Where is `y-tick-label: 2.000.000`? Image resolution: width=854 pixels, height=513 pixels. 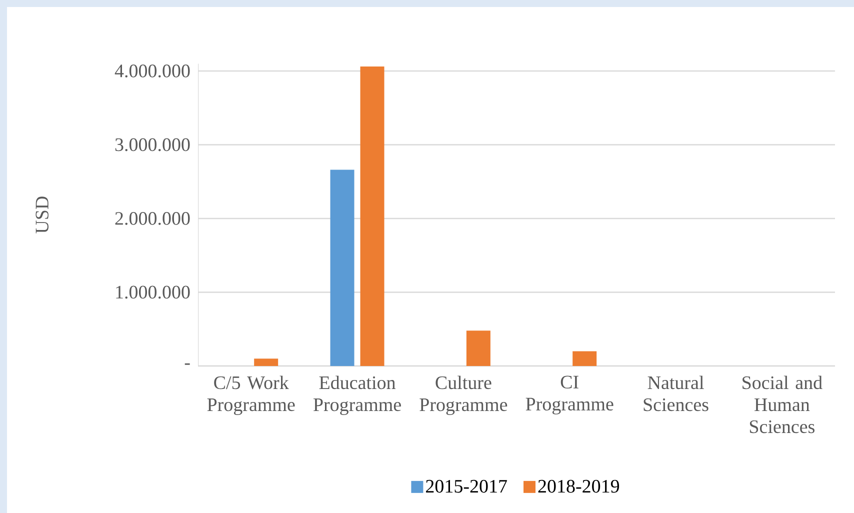 y-tick-label: 2.000.000 is located at coordinates (152, 218).